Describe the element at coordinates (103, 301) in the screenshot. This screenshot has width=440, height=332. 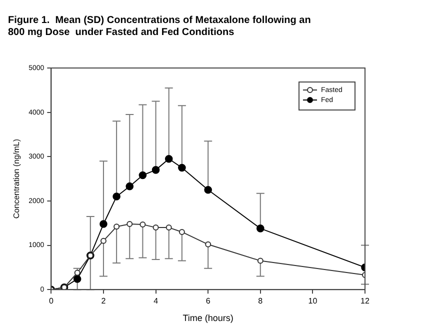
I see `x-tick-label: 2` at that location.